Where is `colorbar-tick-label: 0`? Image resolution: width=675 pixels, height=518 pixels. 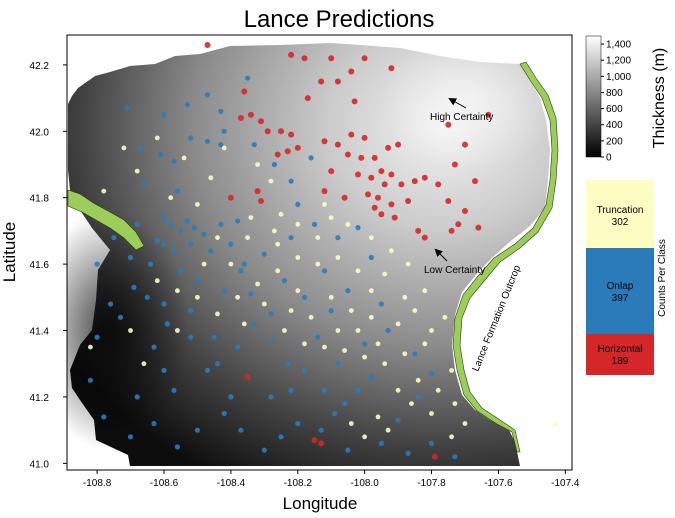 colorbar-tick-label: 0 is located at coordinates (609, 158).